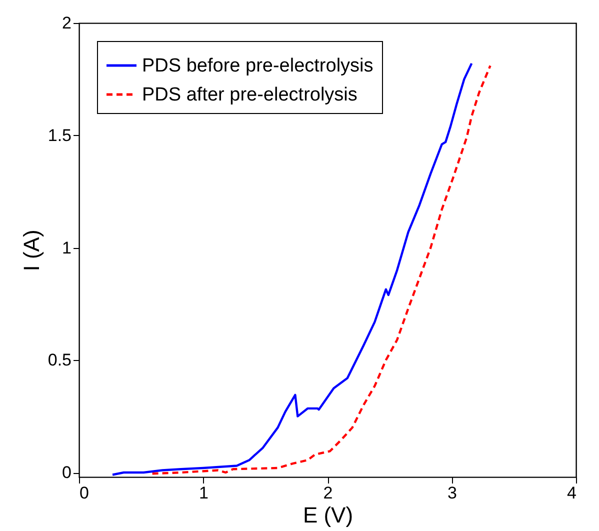 Image resolution: width=599 pixels, height=531 pixels. I want to click on y-tick-label: 1.5, so click(60, 135).